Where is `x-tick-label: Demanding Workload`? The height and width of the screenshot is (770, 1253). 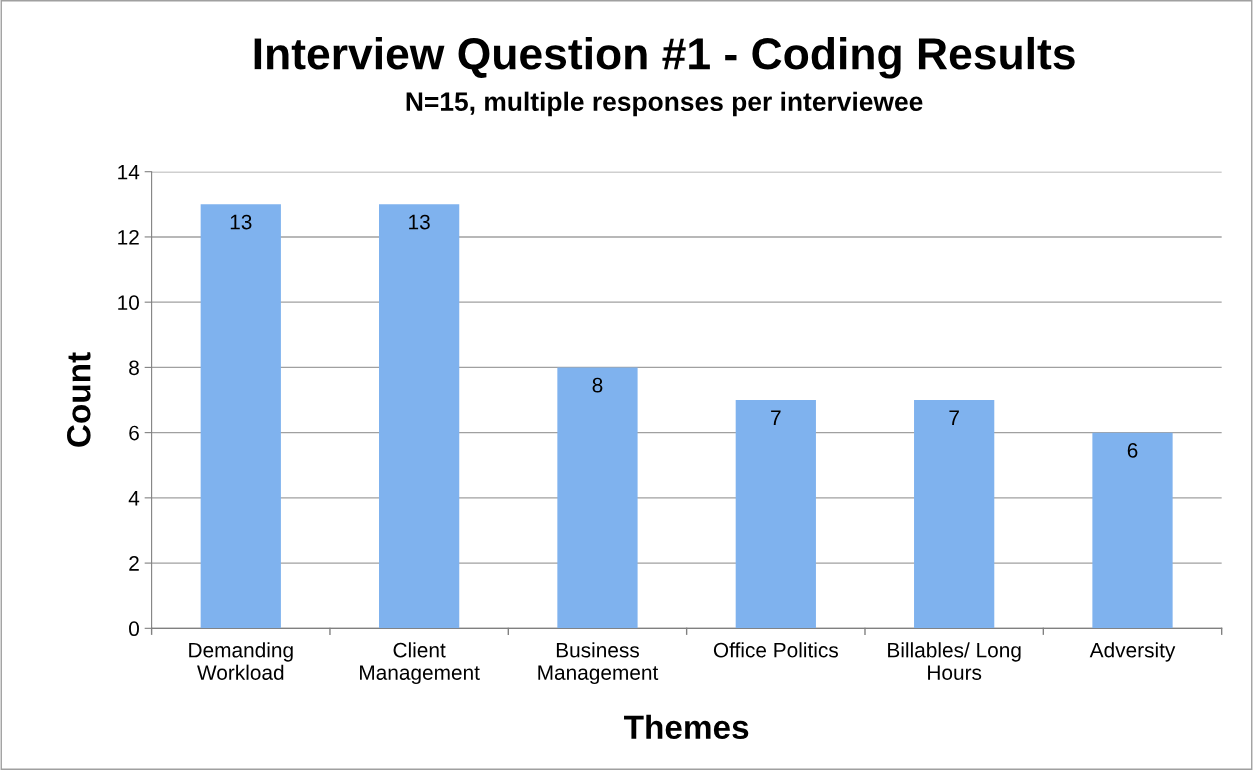 x-tick-label: Demanding Workload is located at coordinates (241, 661).